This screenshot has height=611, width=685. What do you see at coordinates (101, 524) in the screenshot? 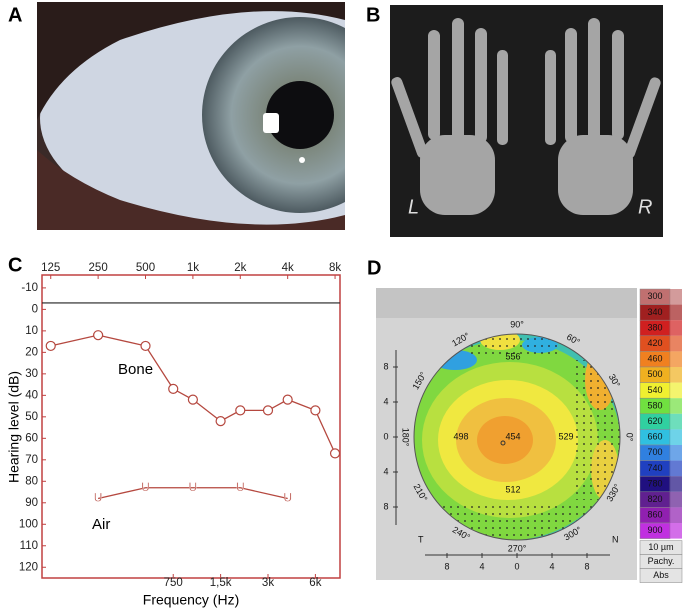
I see `series-label: Air` at bounding box center [101, 524].